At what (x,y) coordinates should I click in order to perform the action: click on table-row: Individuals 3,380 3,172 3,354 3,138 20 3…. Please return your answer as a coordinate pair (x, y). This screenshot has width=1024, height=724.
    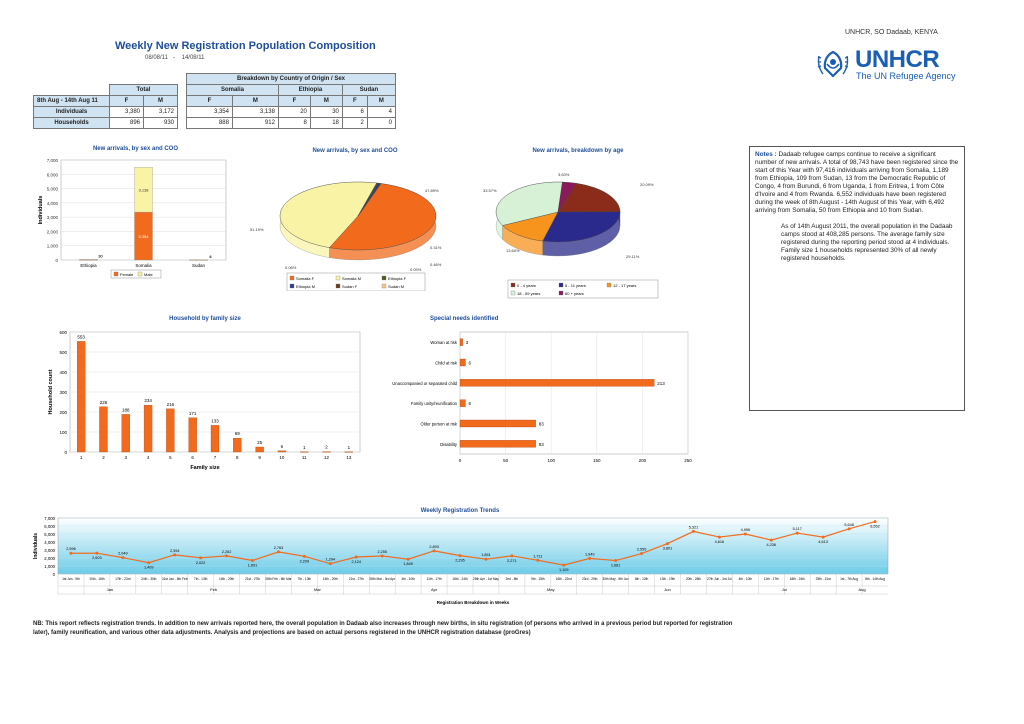
    Looking at the image, I should click on (215, 112).